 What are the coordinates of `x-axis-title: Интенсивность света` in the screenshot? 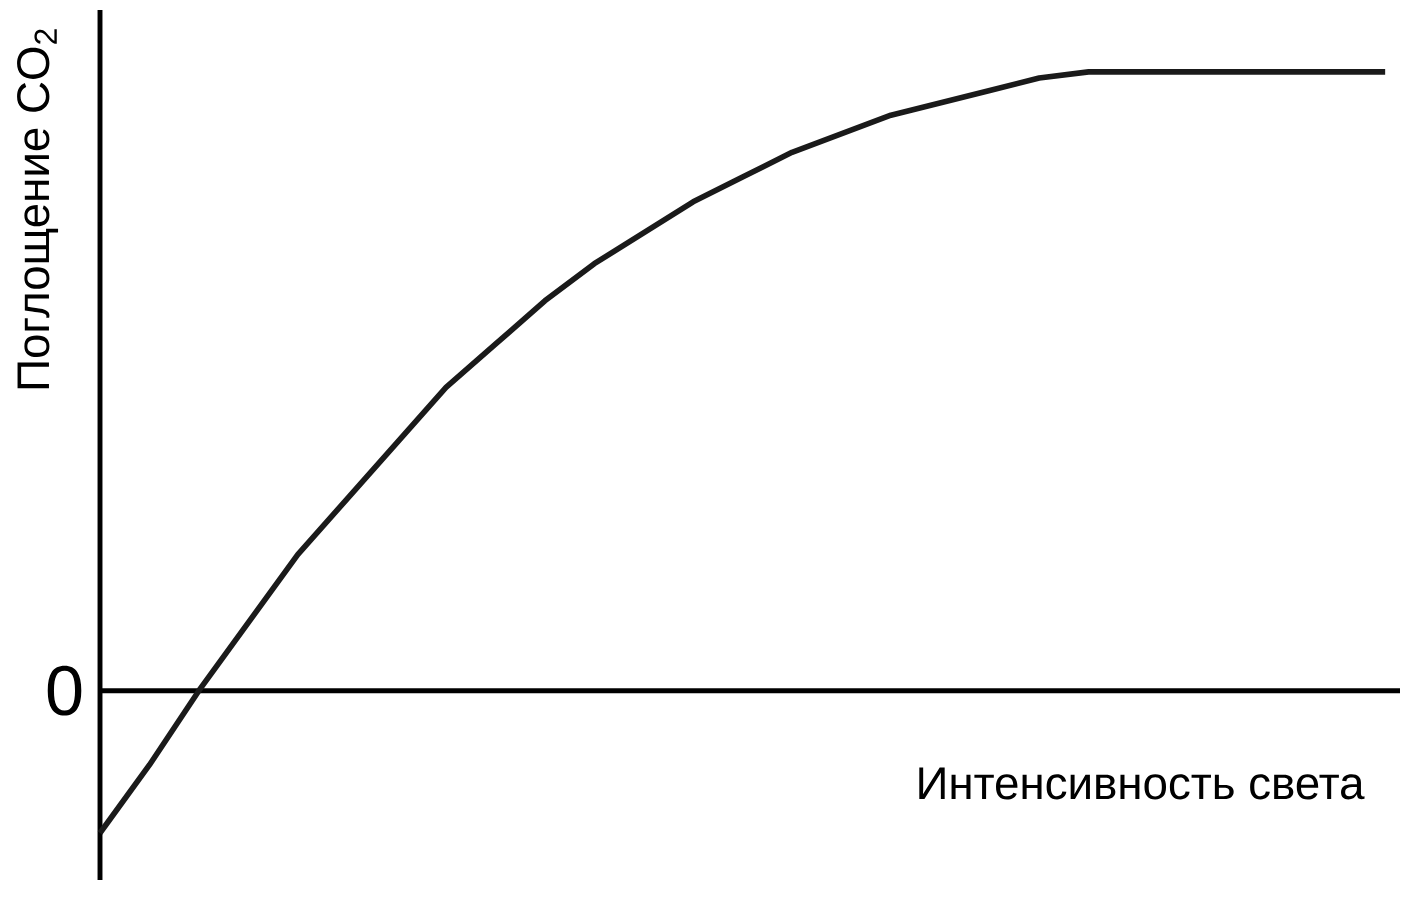 It's located at (1142, 783).